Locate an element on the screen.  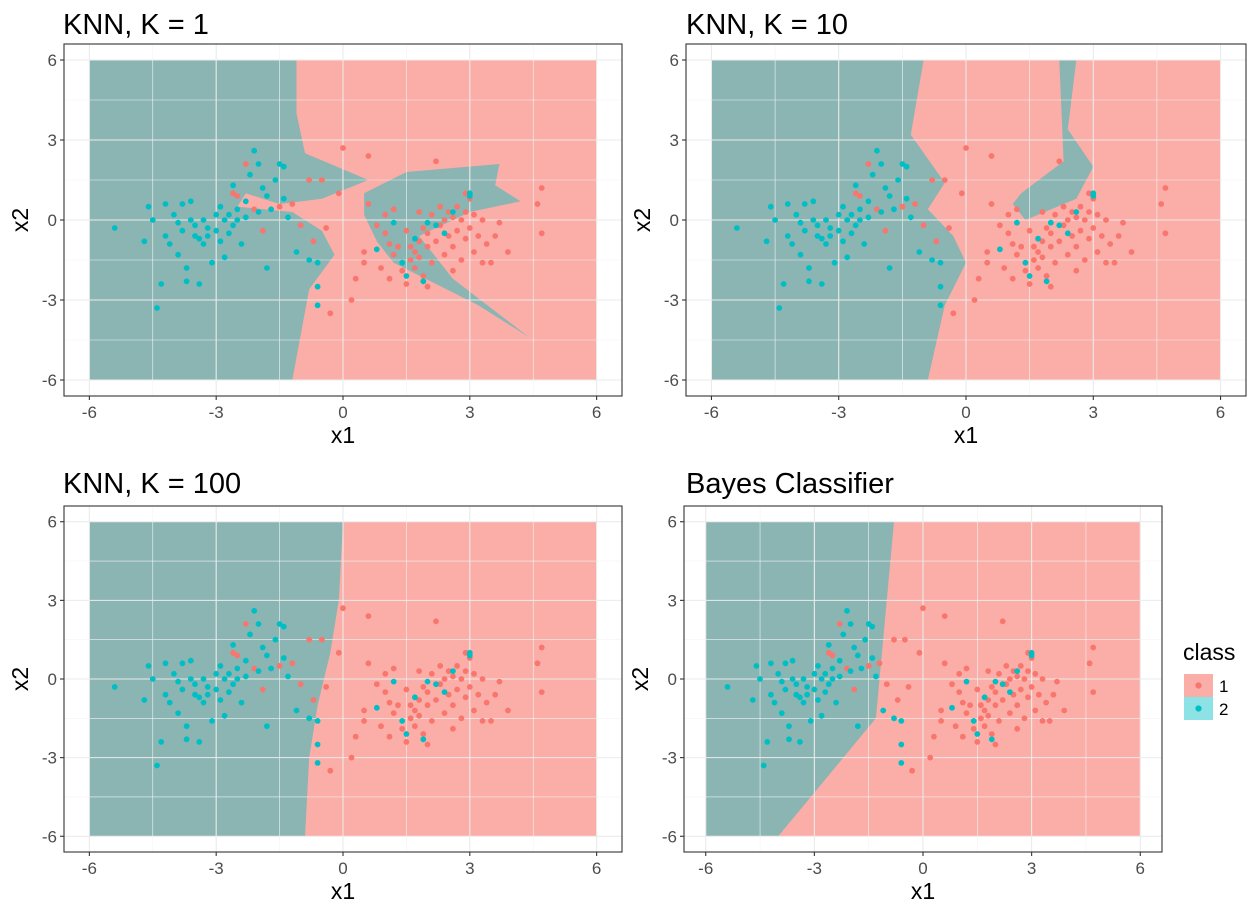
points is located at coordinates (951, 231).